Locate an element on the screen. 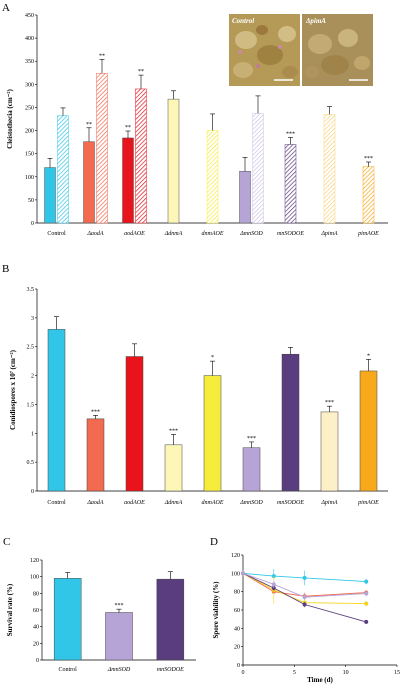 Image resolution: width=402 pixels, height=685 pixels. y-tick-label: 300 is located at coordinates (29, 85).